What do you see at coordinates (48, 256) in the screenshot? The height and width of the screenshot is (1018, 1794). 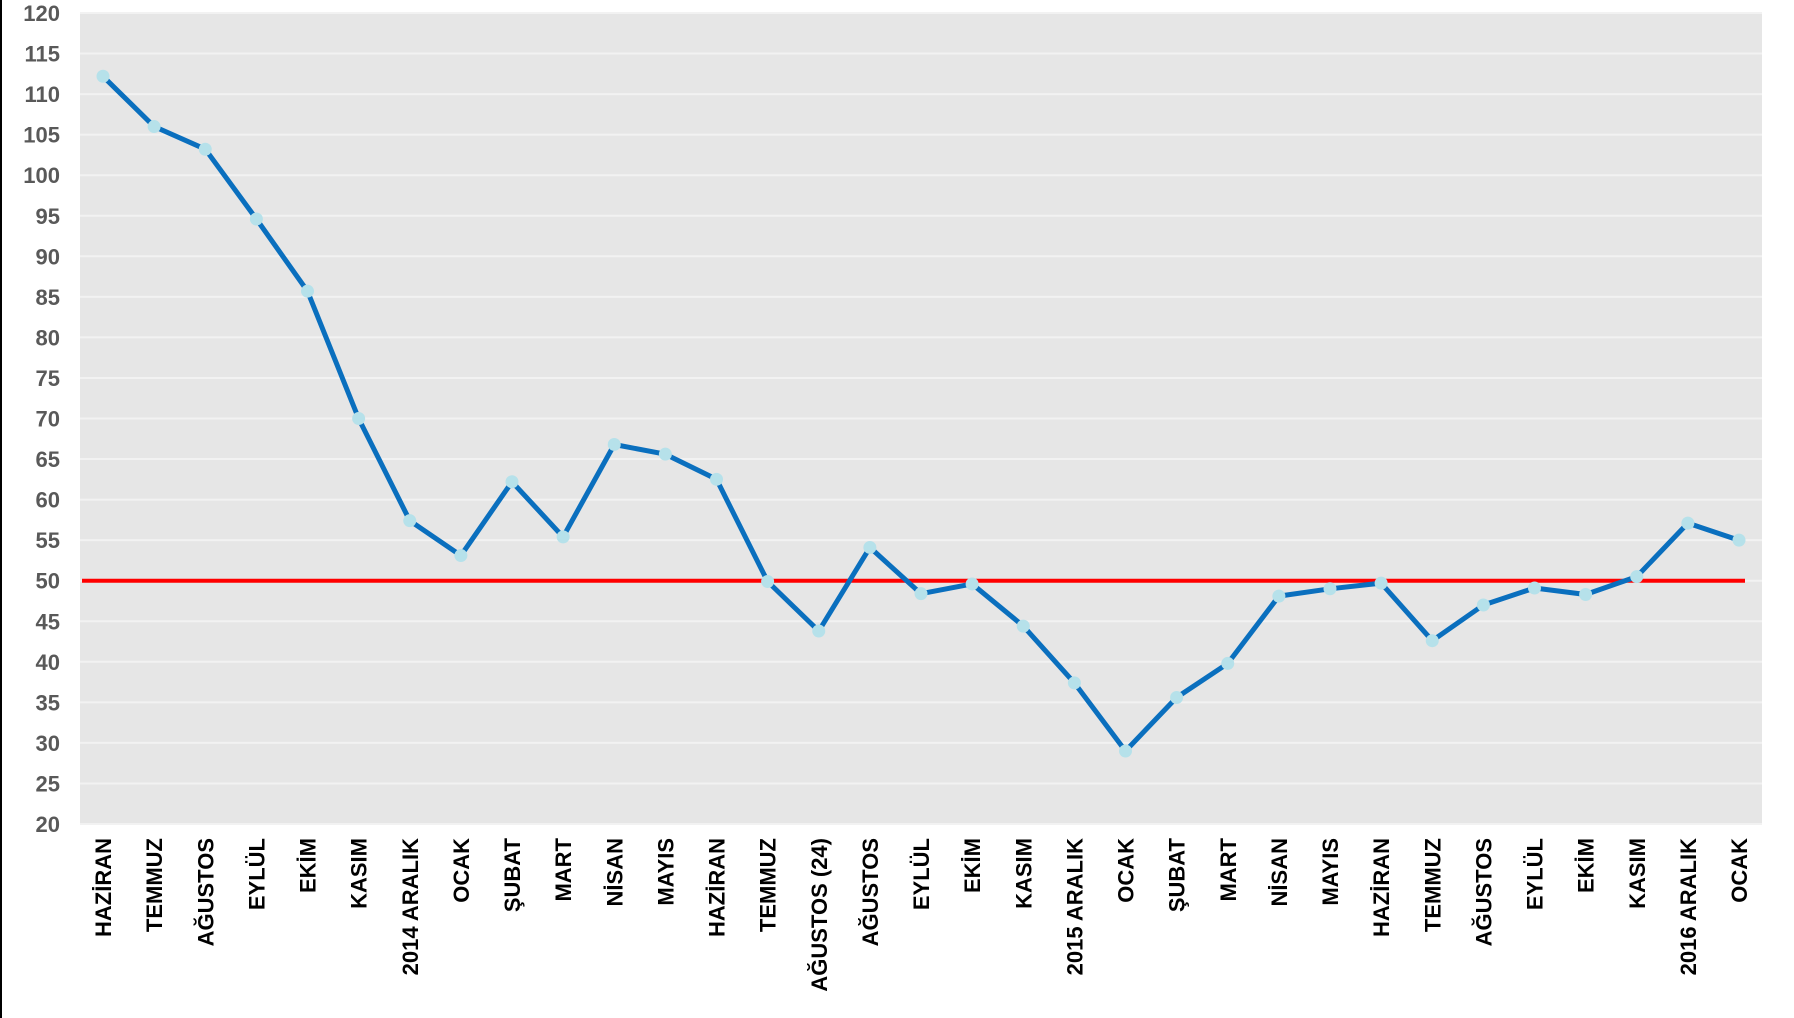 I see `y-tick-label: 90` at bounding box center [48, 256].